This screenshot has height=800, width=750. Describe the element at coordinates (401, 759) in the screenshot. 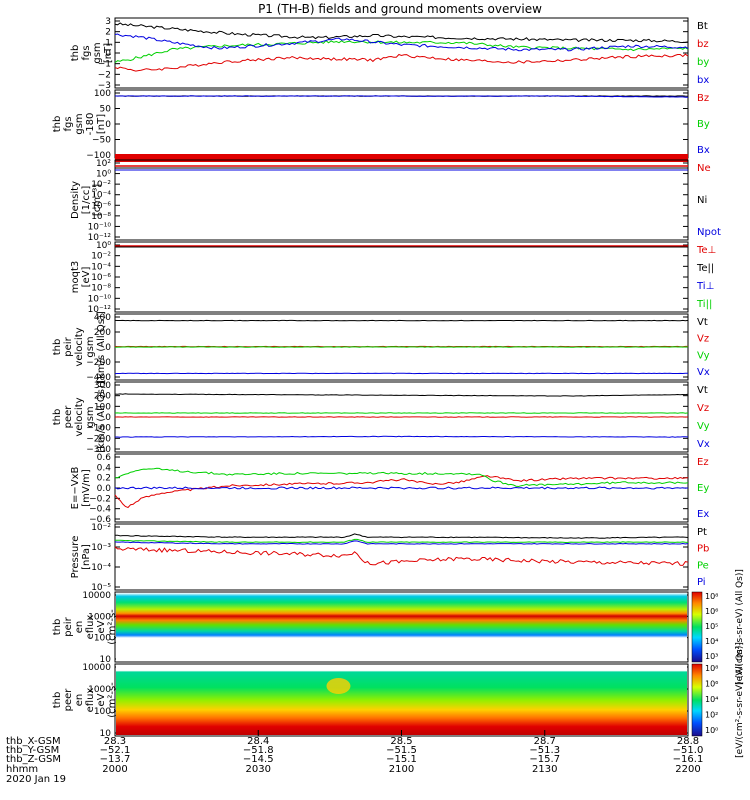

I see `x-tick-label: −15.1` at that location.